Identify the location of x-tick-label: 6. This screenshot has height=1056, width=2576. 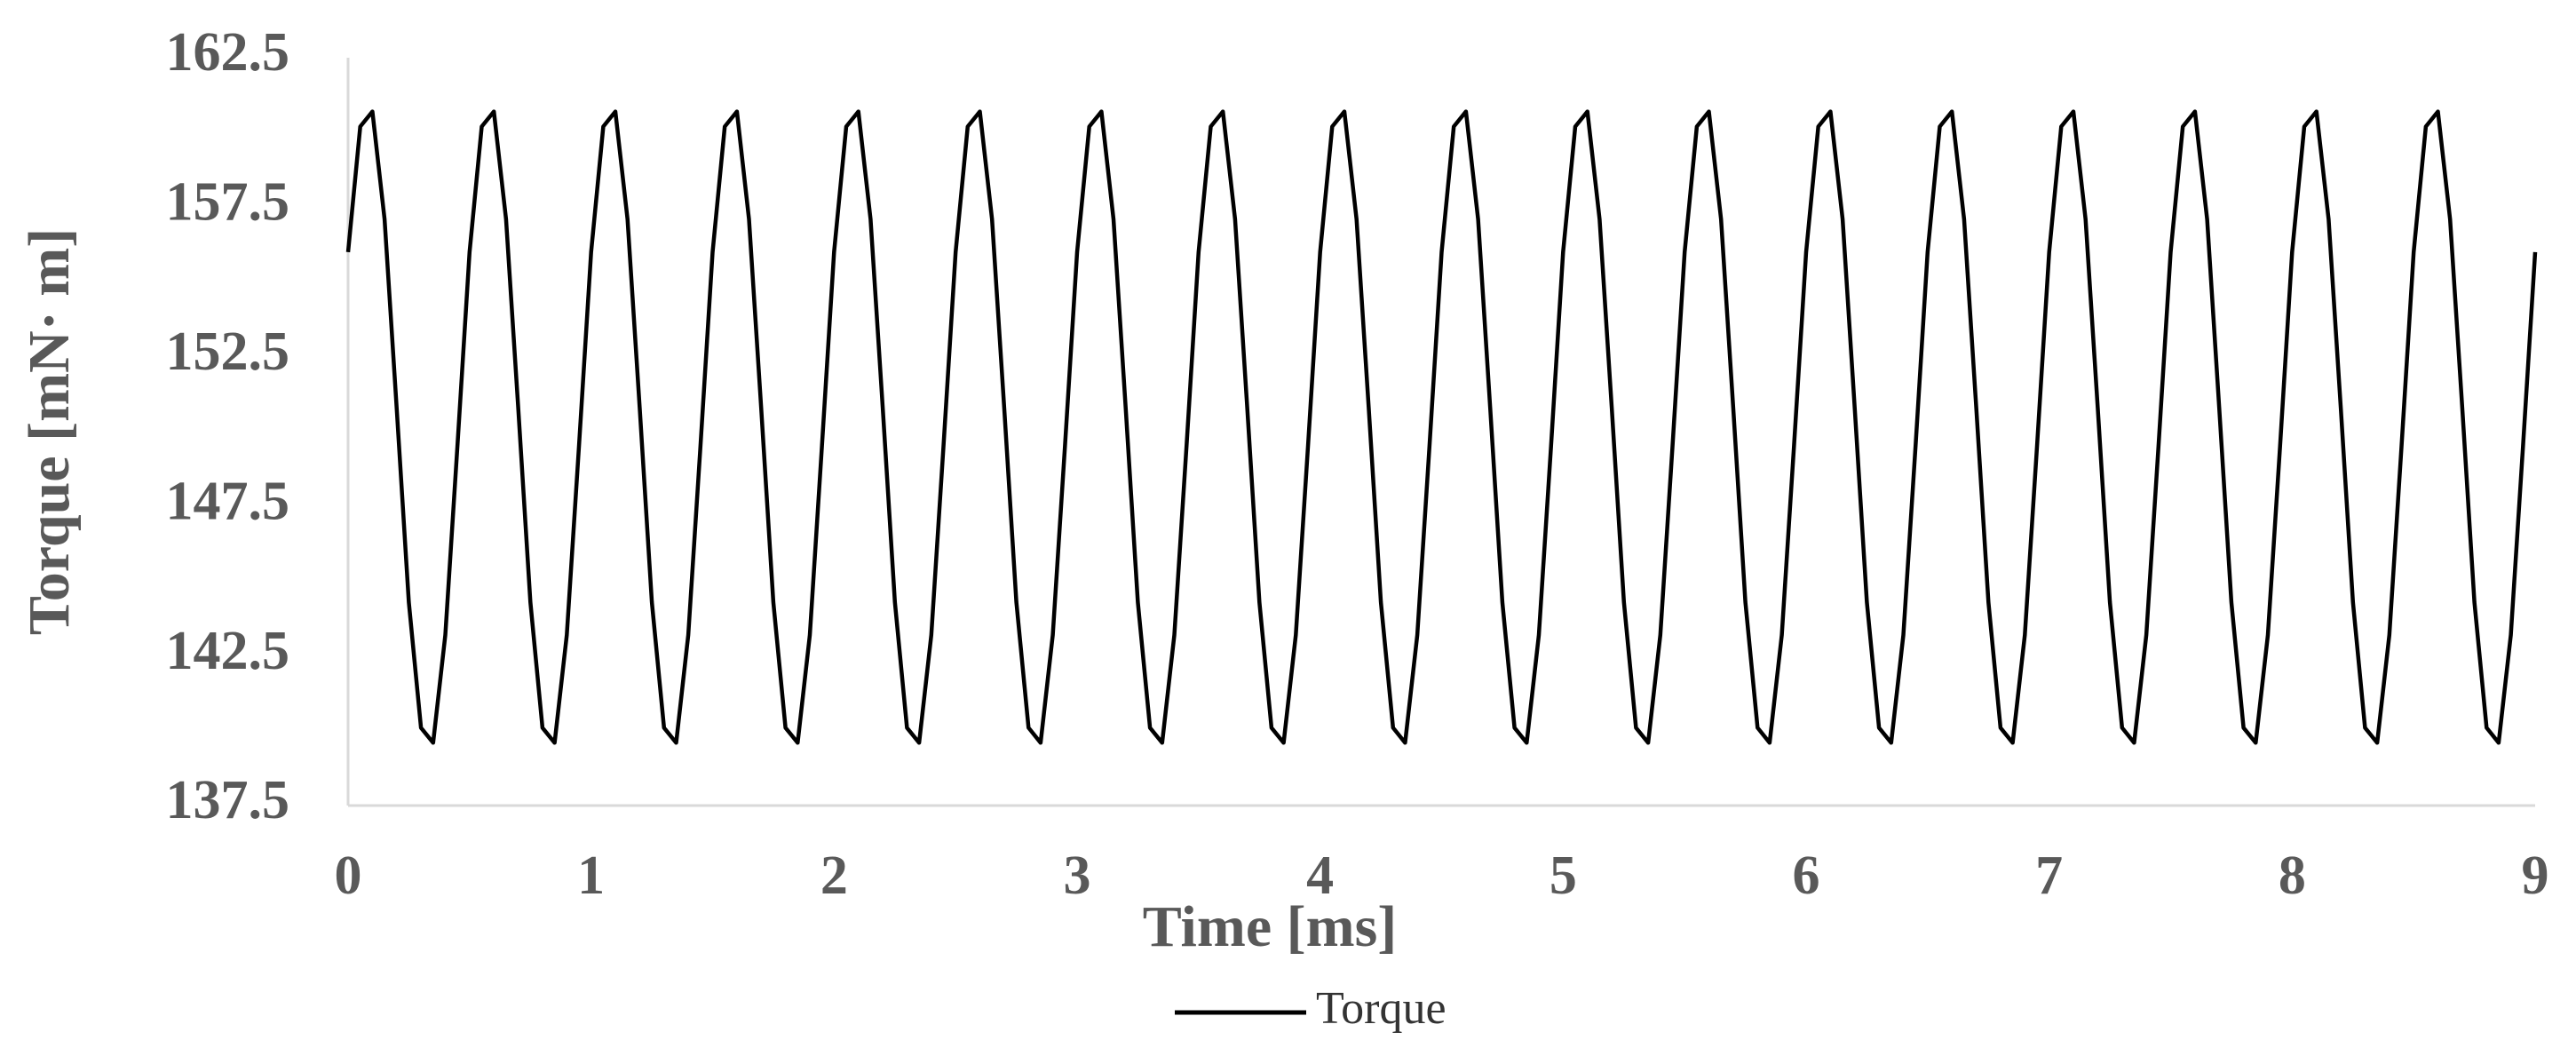
(1807, 876).